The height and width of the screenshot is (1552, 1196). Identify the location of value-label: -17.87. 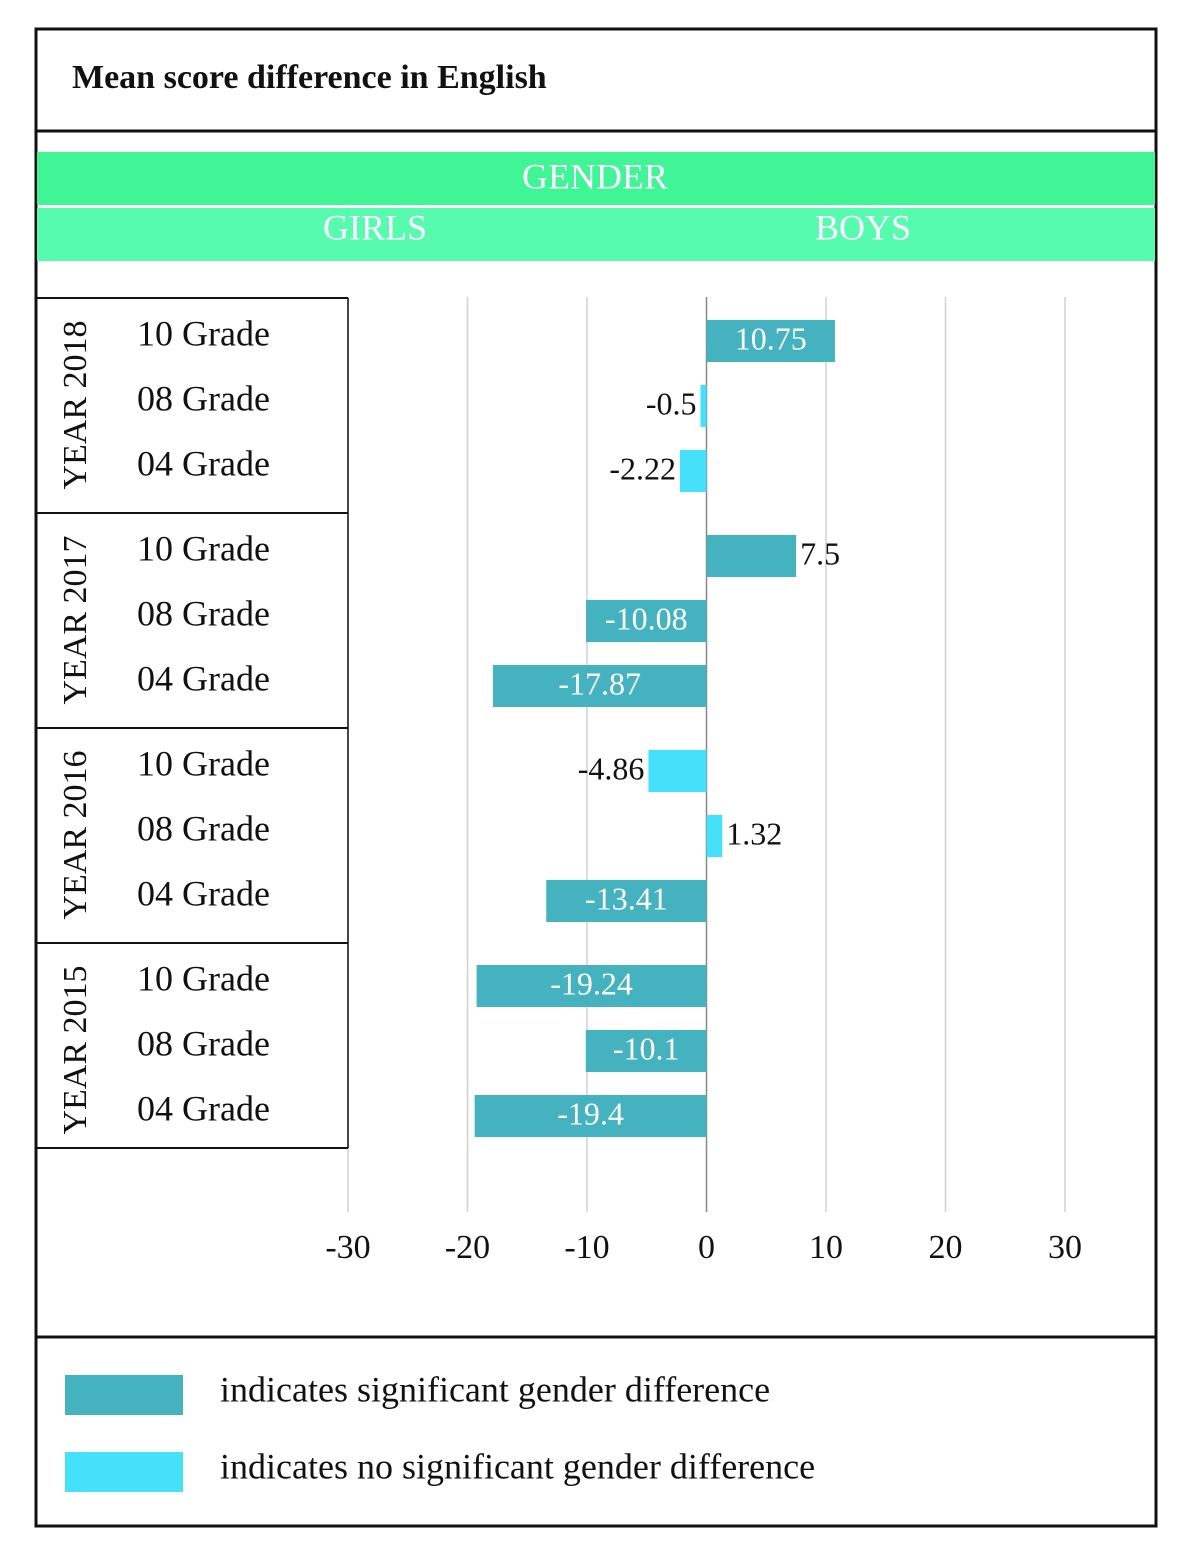
(599, 683).